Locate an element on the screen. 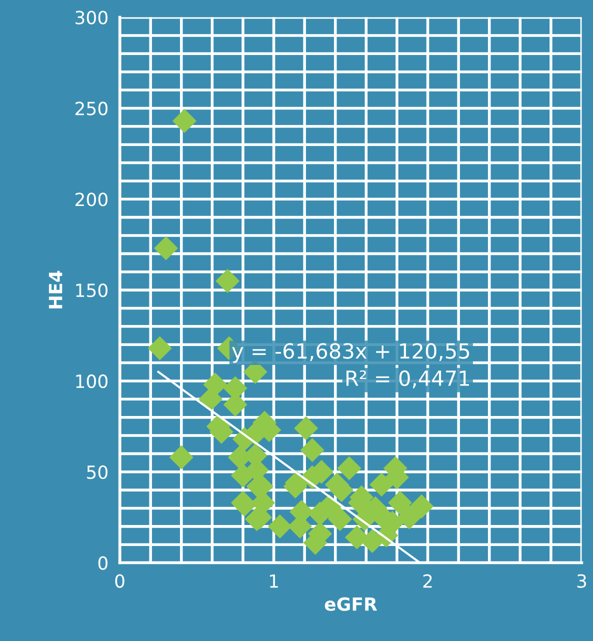  x-tick-label: 2 is located at coordinates (427, 581).